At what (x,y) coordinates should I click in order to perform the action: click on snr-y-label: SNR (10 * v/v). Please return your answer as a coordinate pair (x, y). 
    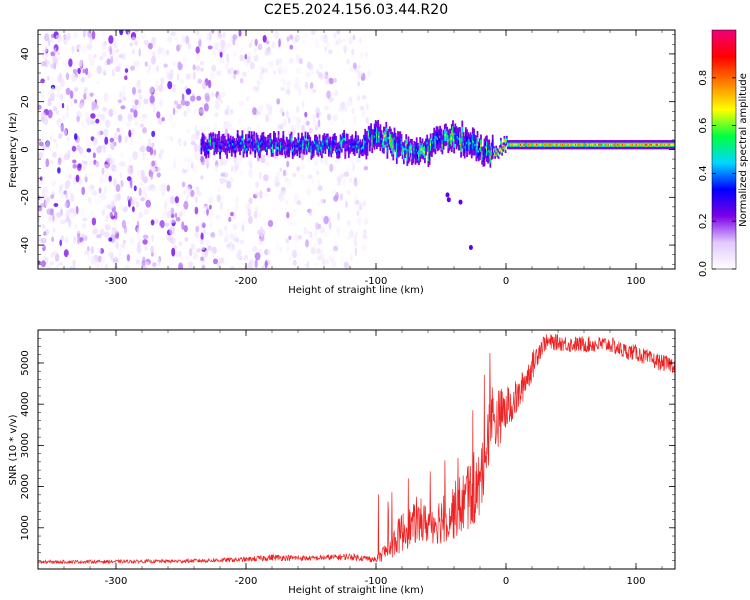
    Looking at the image, I should click on (13, 449).